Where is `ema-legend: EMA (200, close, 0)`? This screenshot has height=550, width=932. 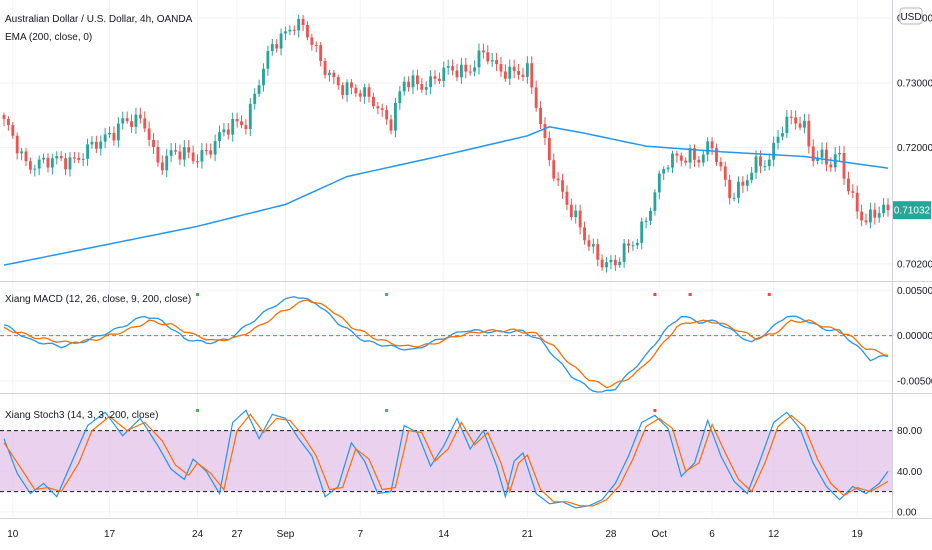
ema-legend: EMA (200, close, 0) is located at coordinates (48, 37).